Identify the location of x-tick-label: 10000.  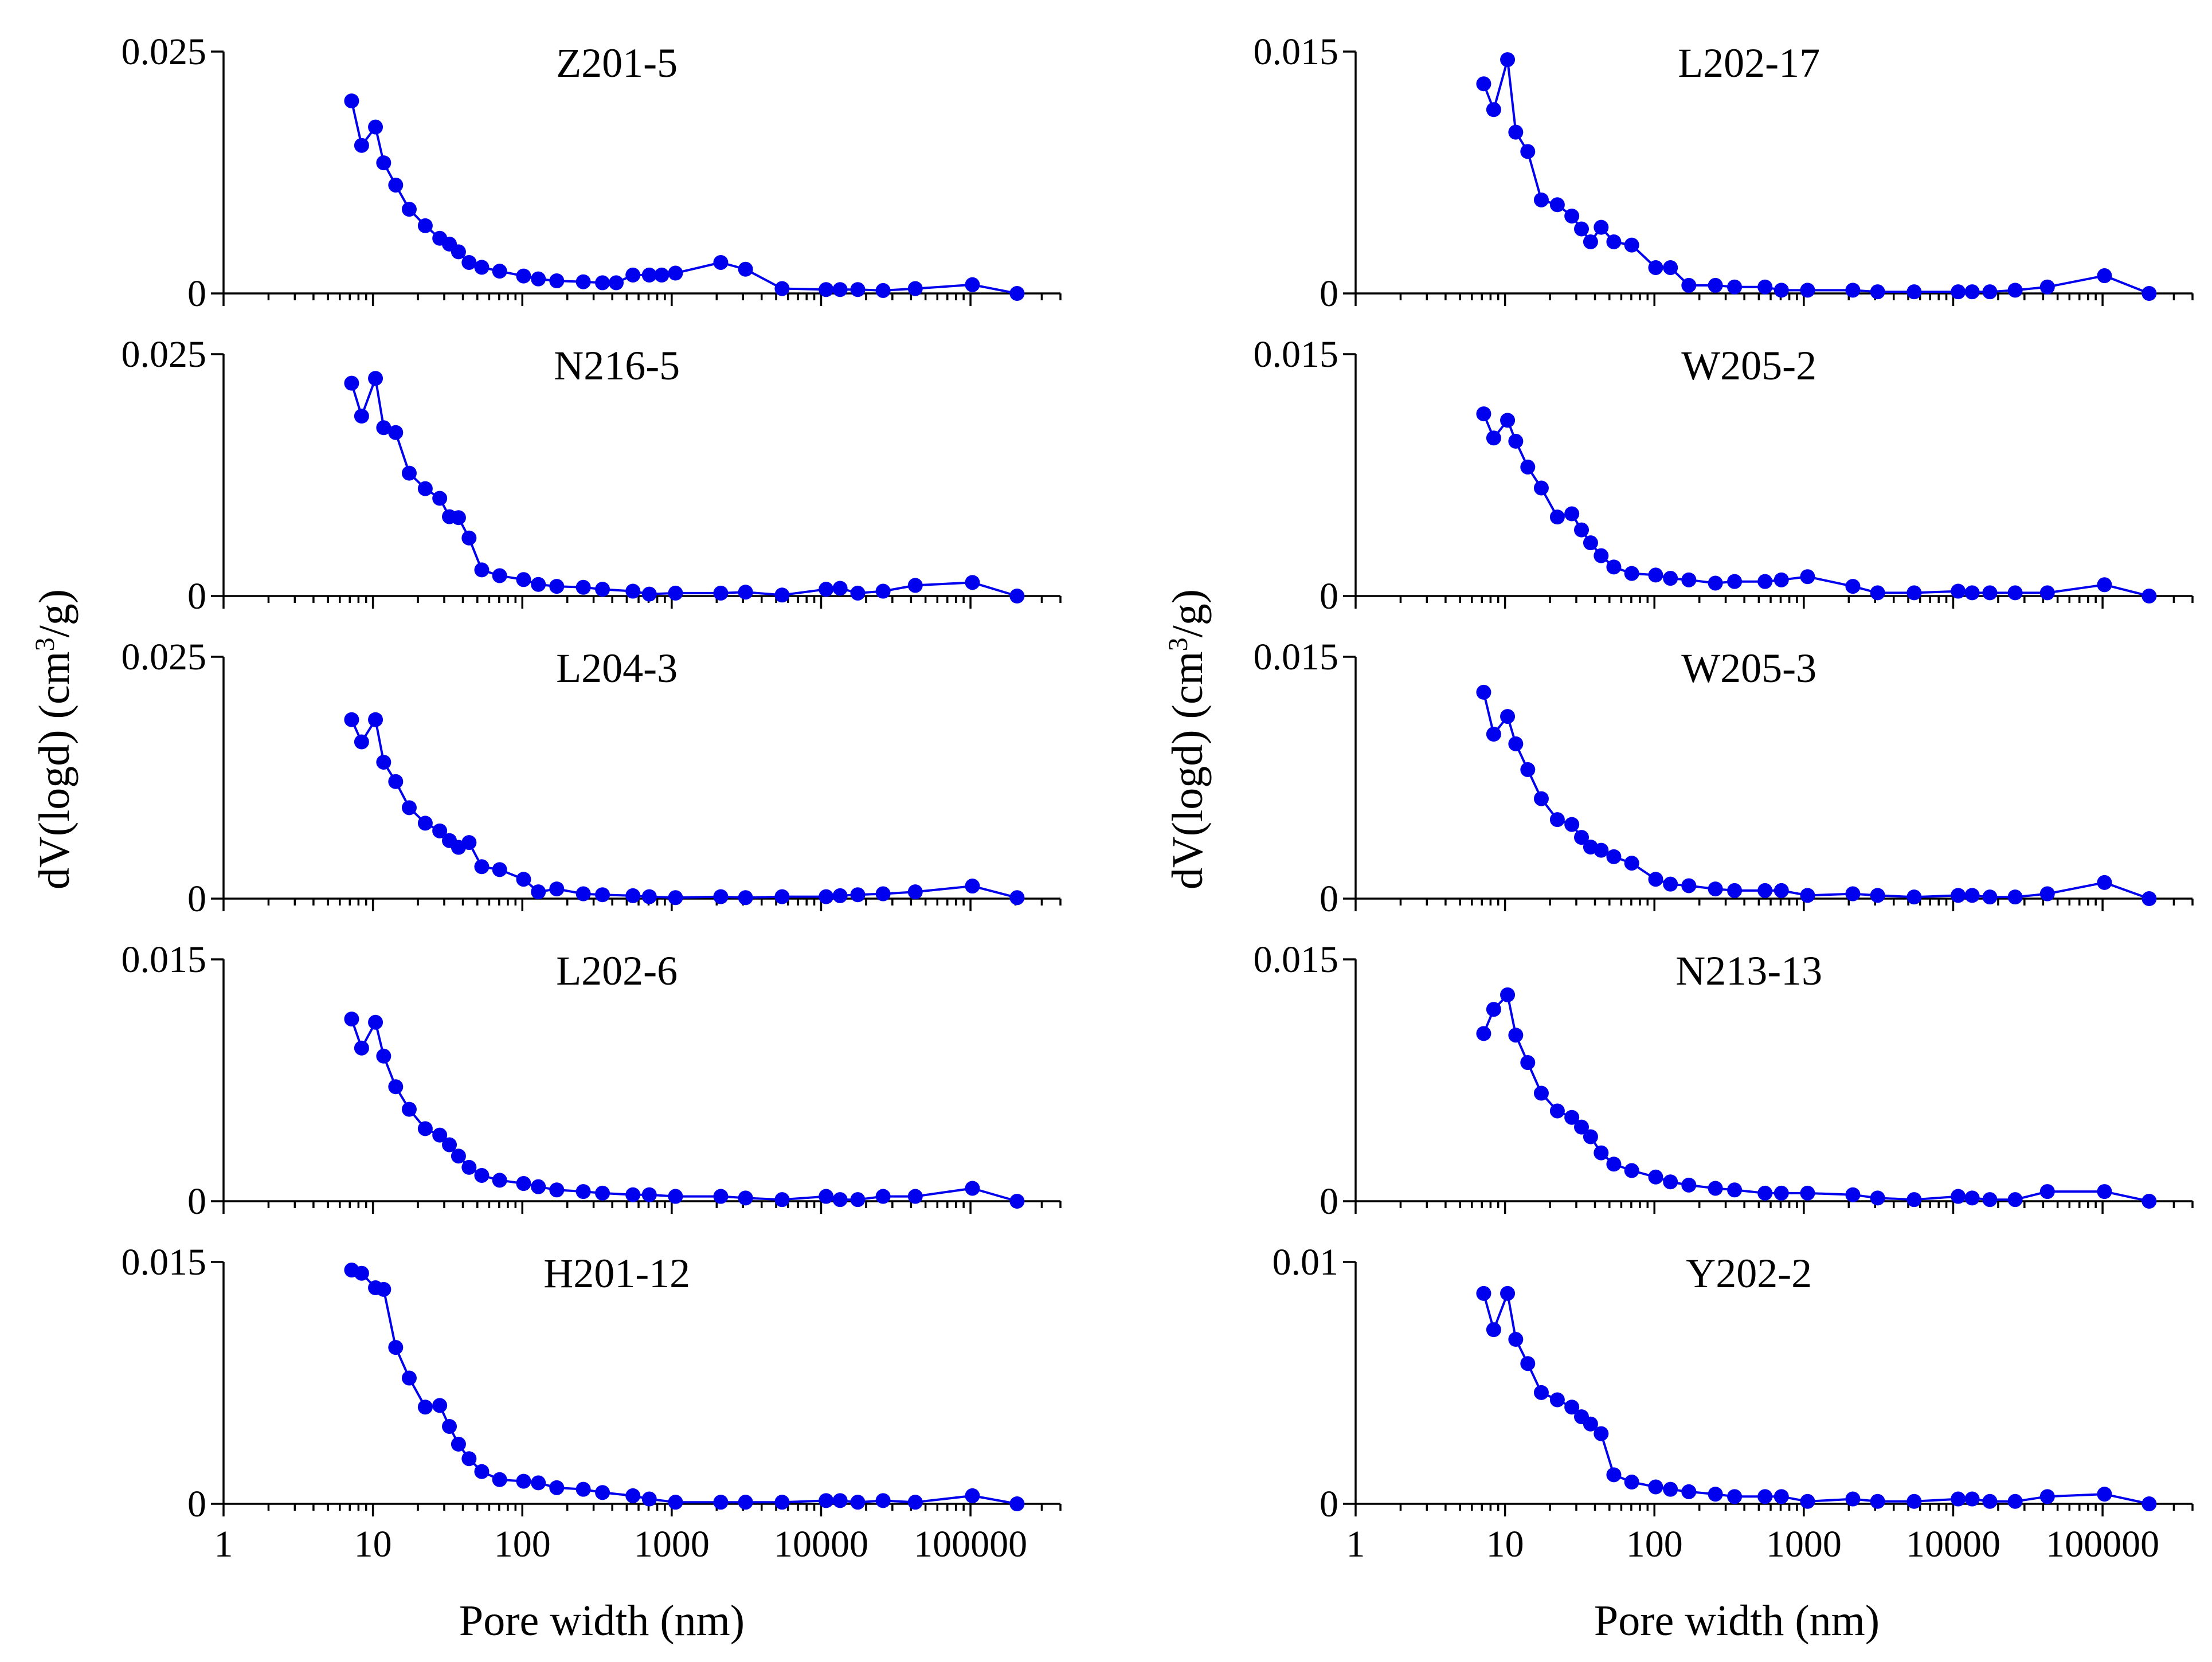
(1953, 1544).